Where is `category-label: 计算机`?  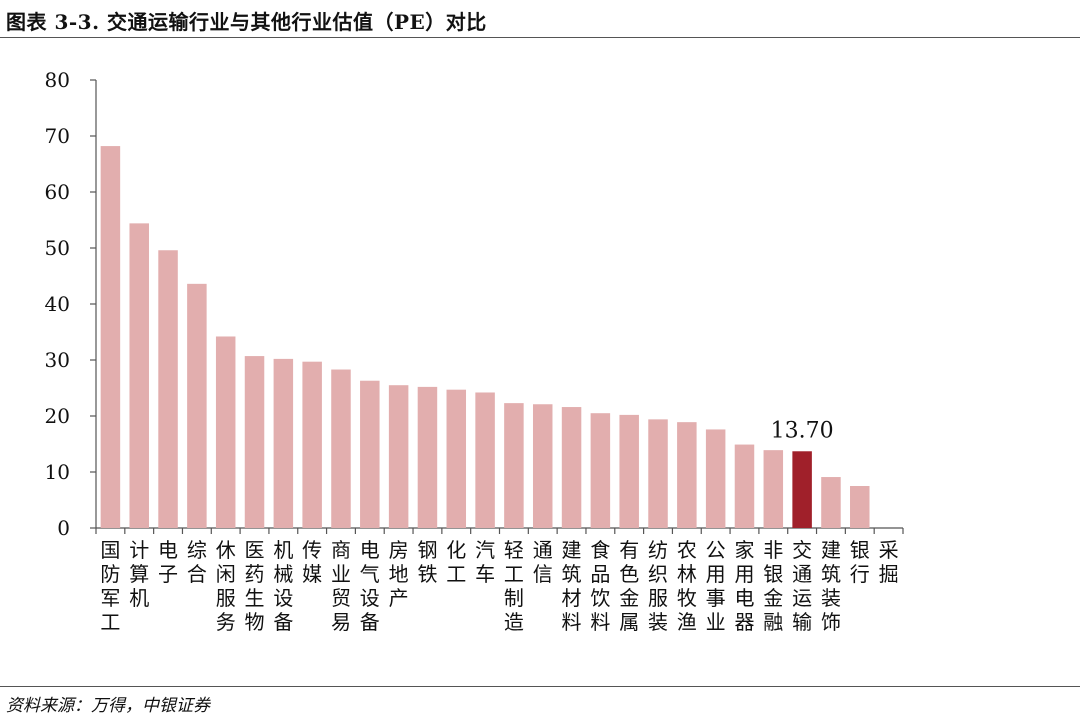
category-label: 计算机 is located at coordinates (139, 574).